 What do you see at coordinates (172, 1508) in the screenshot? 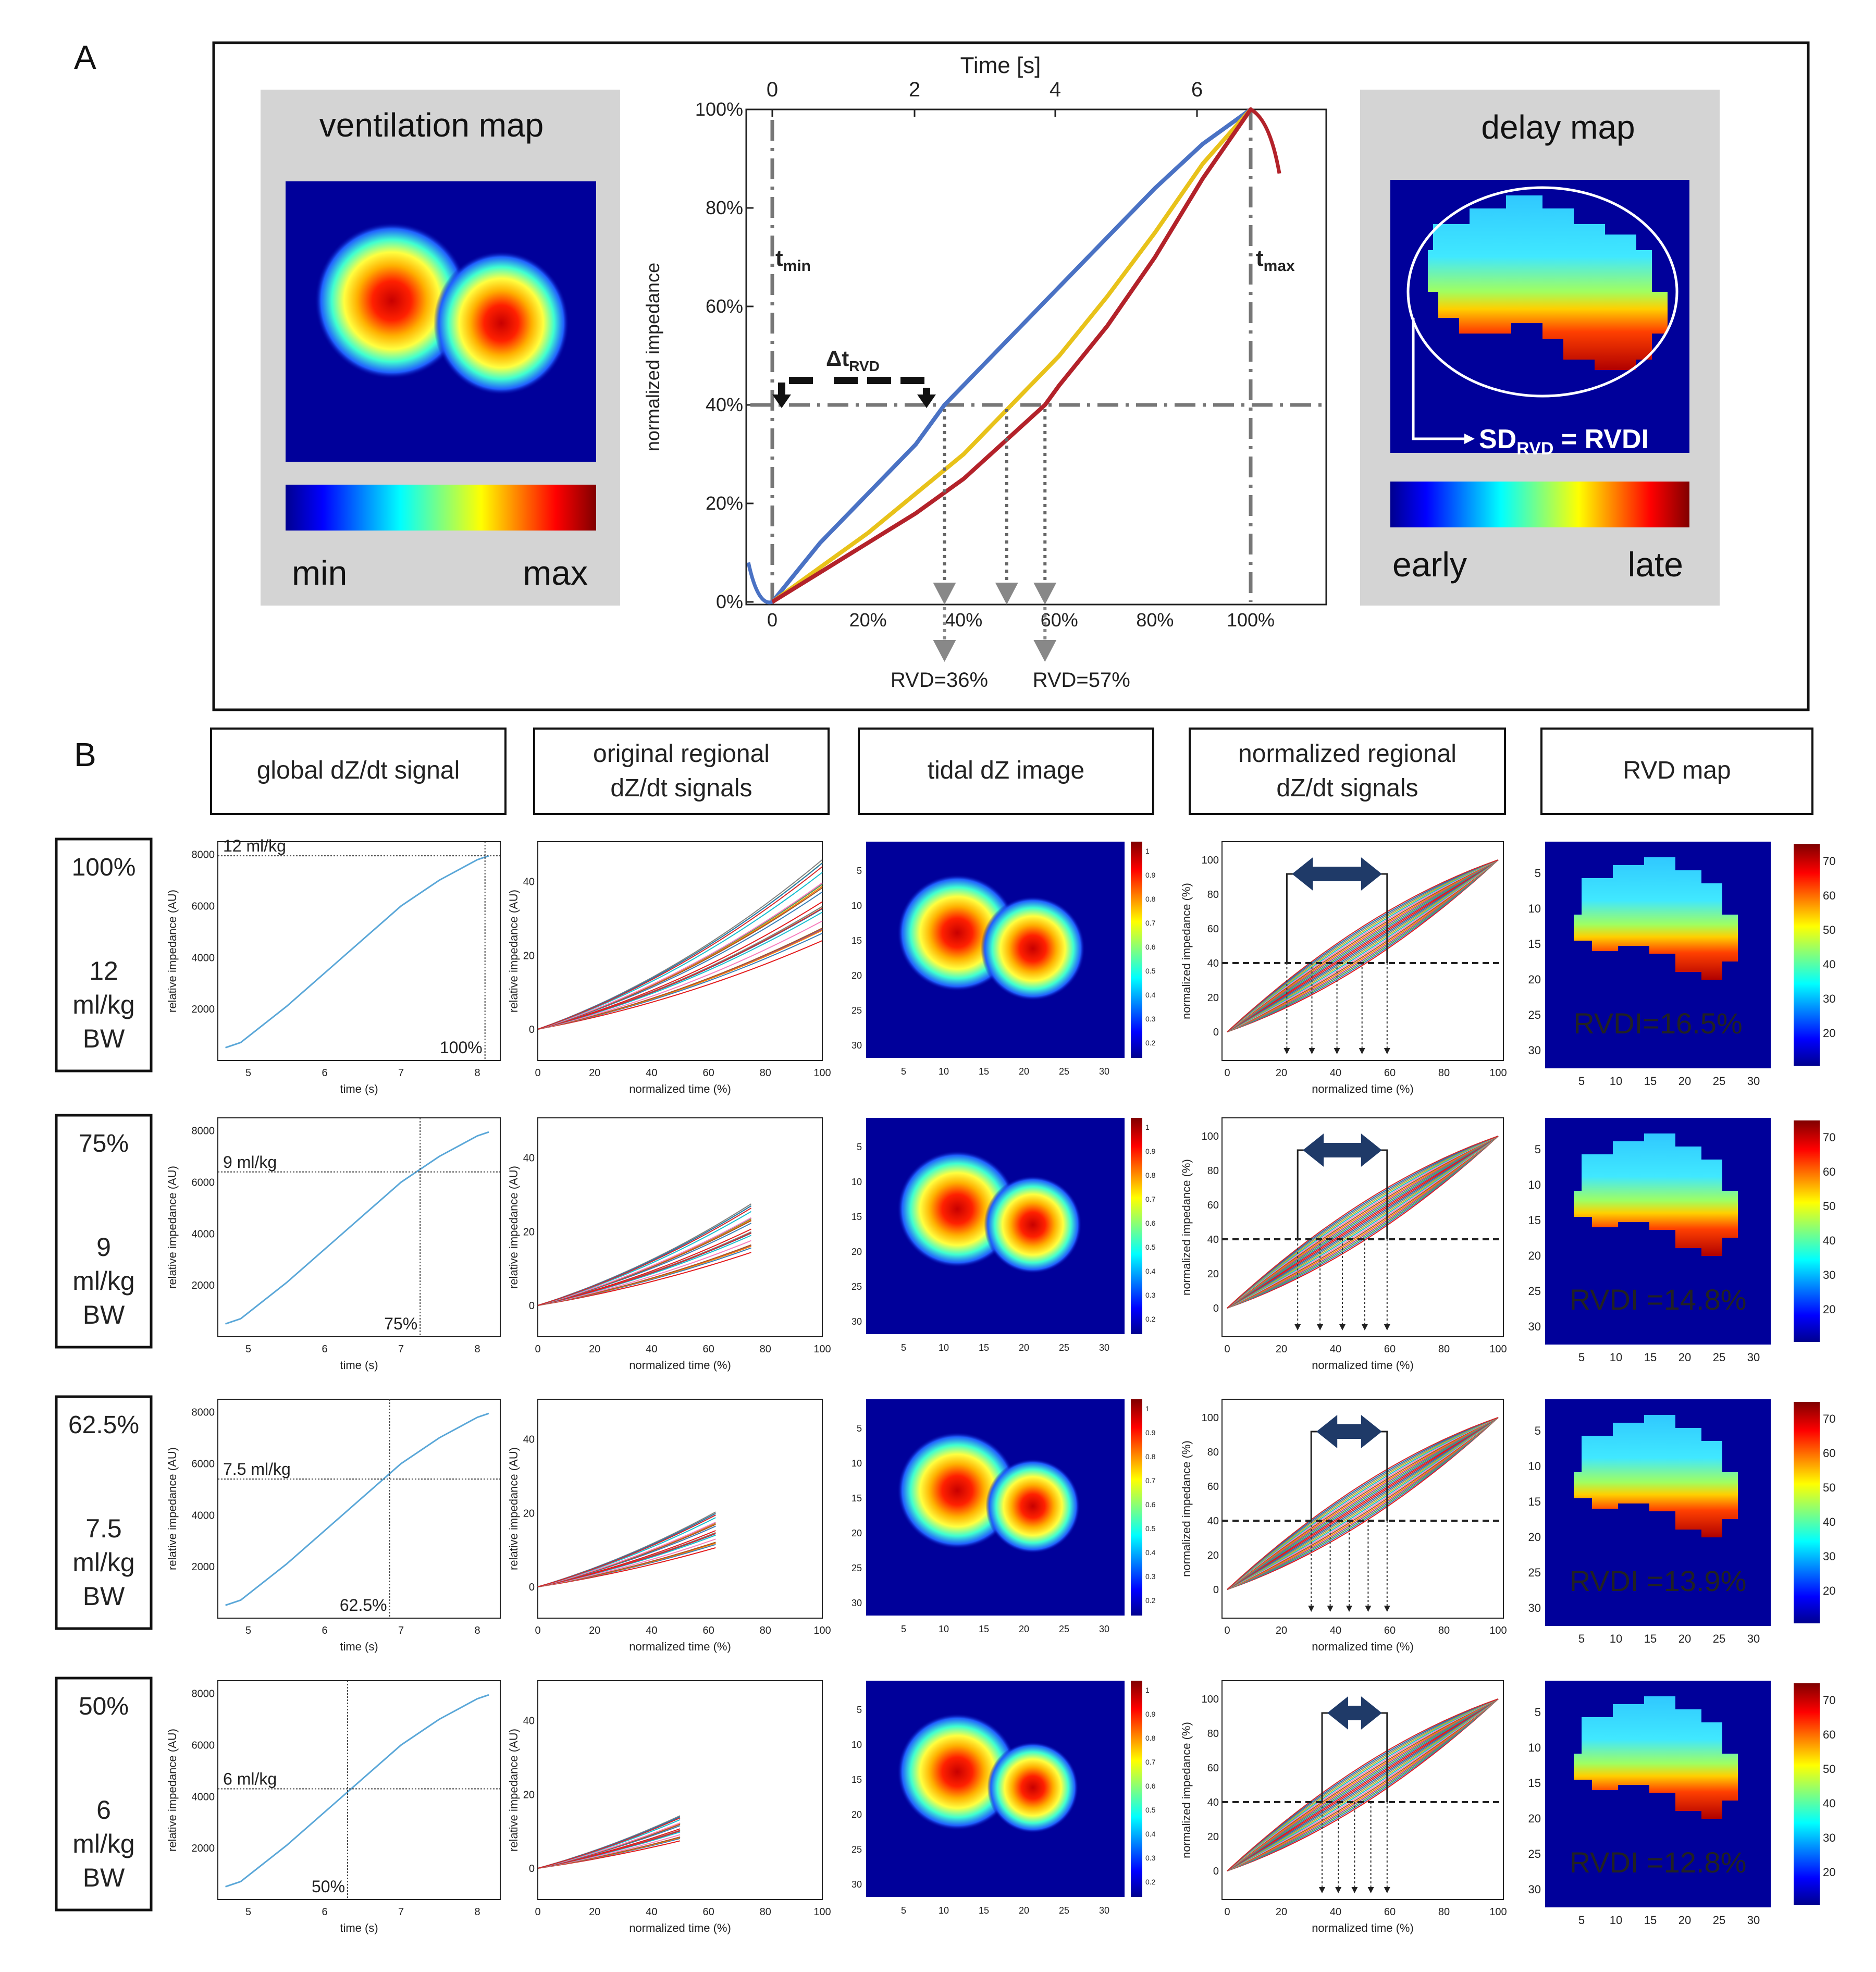
I see `global-y-label: relative impedance (AU)` at bounding box center [172, 1508].